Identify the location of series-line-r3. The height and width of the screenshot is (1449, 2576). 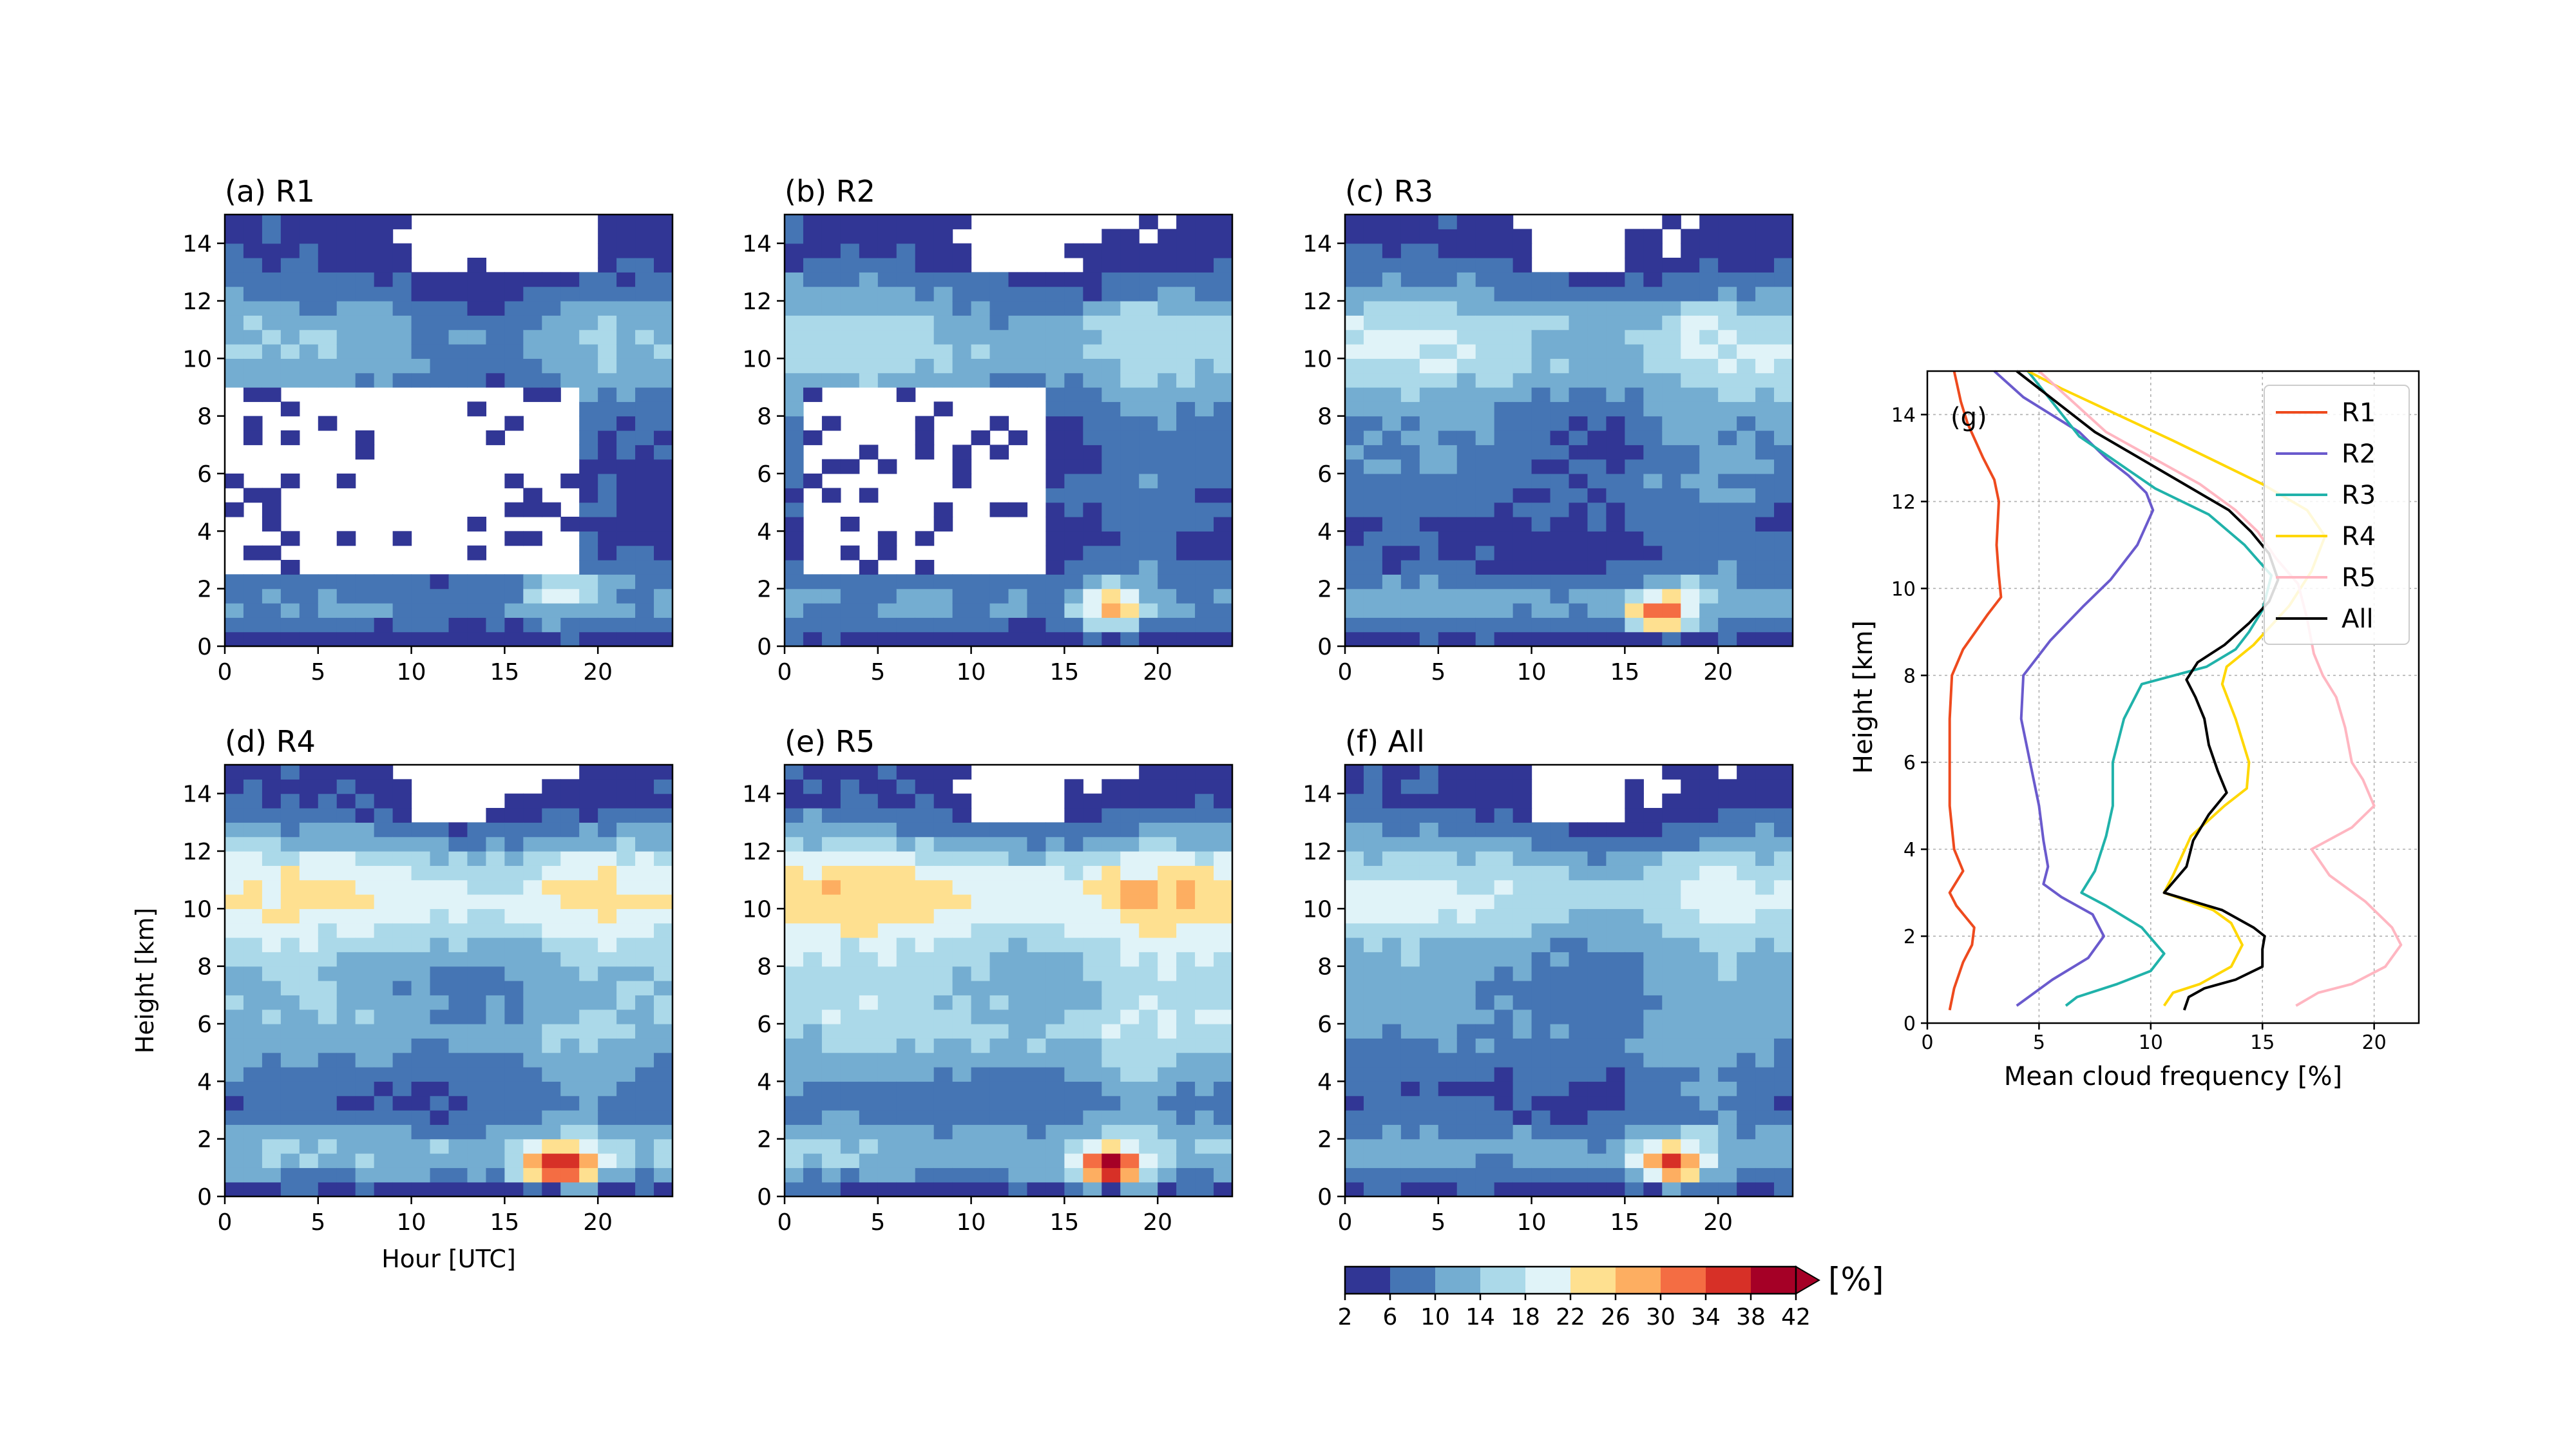
(2150, 688).